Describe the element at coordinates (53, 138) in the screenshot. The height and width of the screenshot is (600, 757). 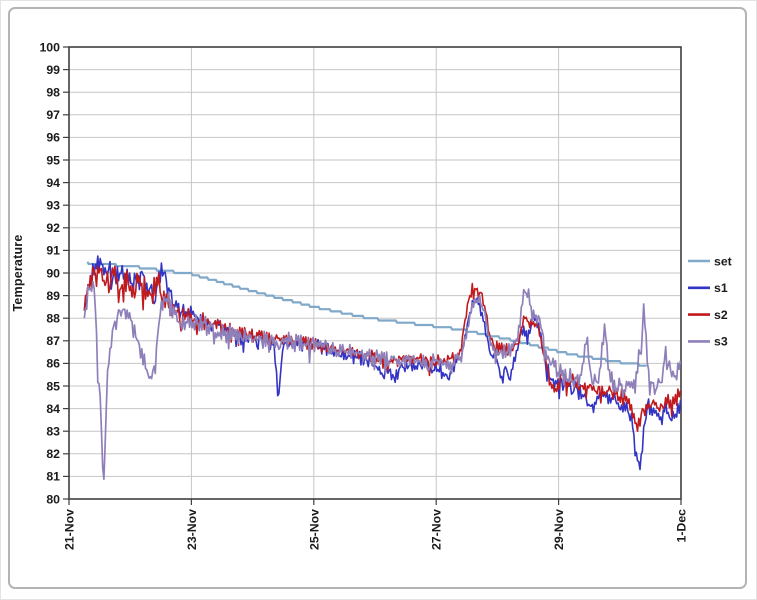
I see `y-tick-label: 96` at that location.